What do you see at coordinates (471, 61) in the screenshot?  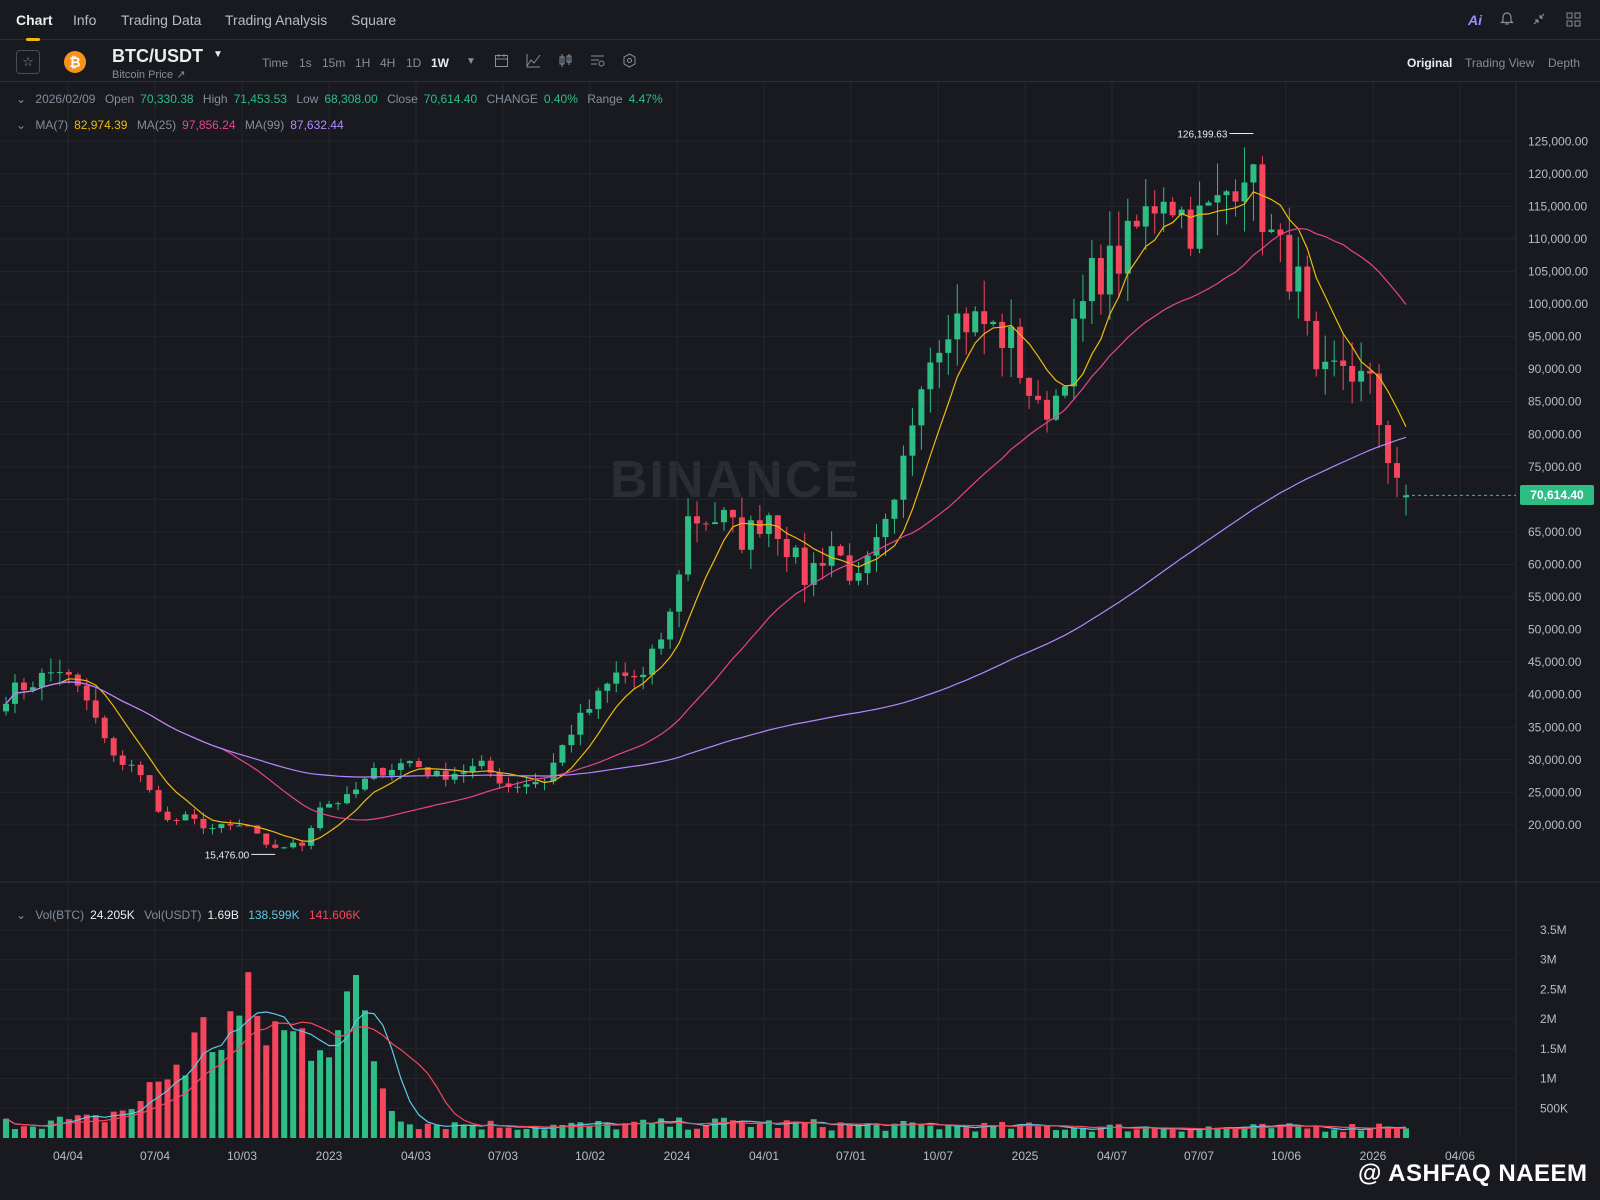 I see `interval-dropdown-icon: ▼` at bounding box center [471, 61].